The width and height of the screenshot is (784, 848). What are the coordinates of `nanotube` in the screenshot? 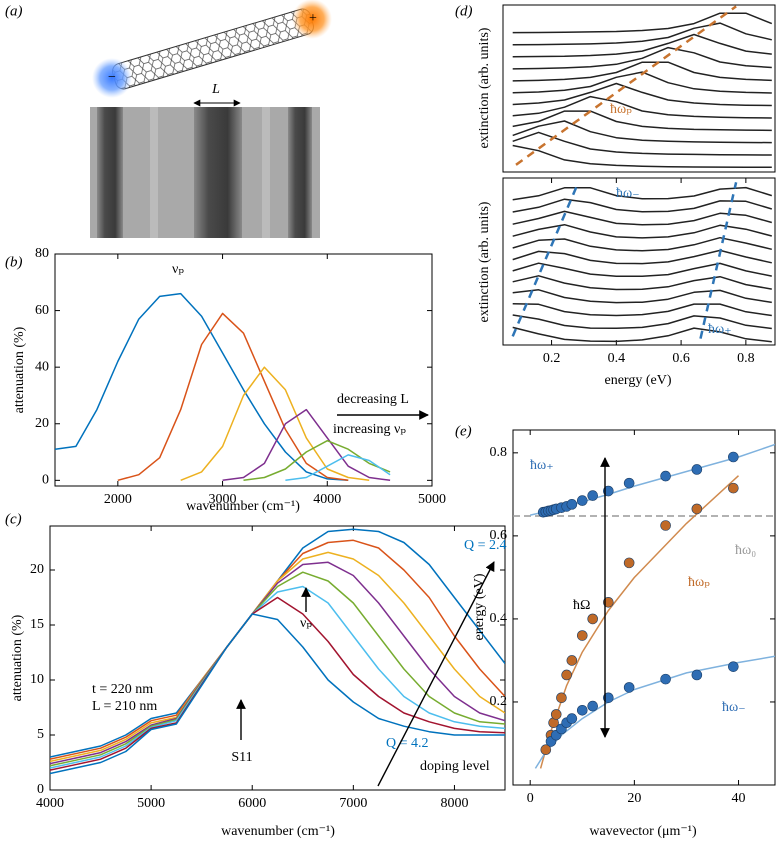 It's located at (213, 49).